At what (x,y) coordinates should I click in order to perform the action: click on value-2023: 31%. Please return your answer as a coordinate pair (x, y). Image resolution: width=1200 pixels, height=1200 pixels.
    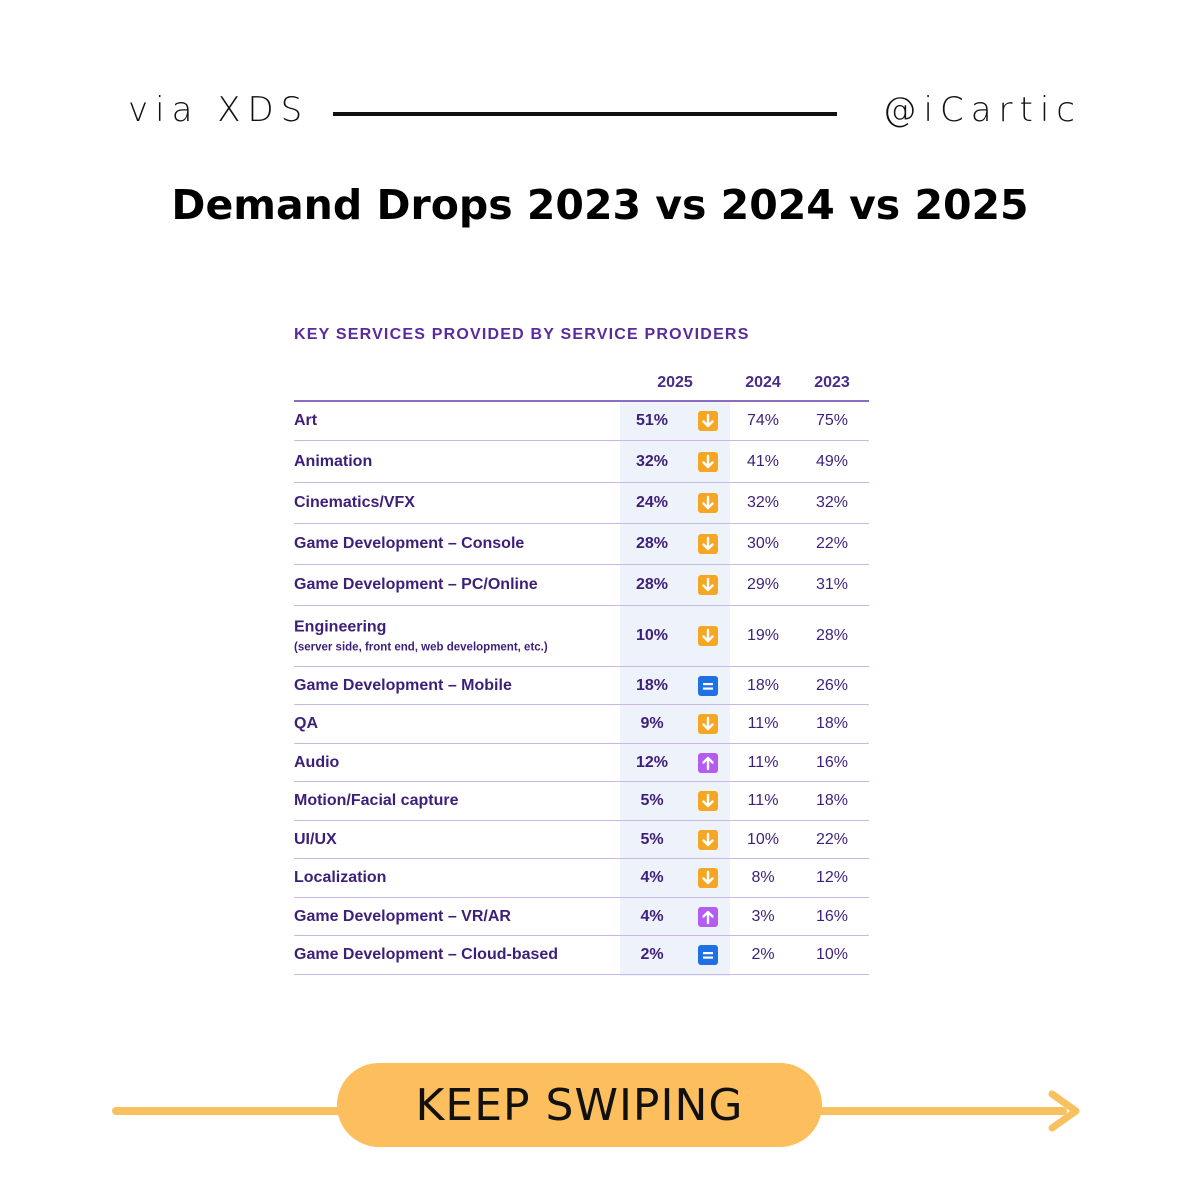
    Looking at the image, I should click on (832, 584).